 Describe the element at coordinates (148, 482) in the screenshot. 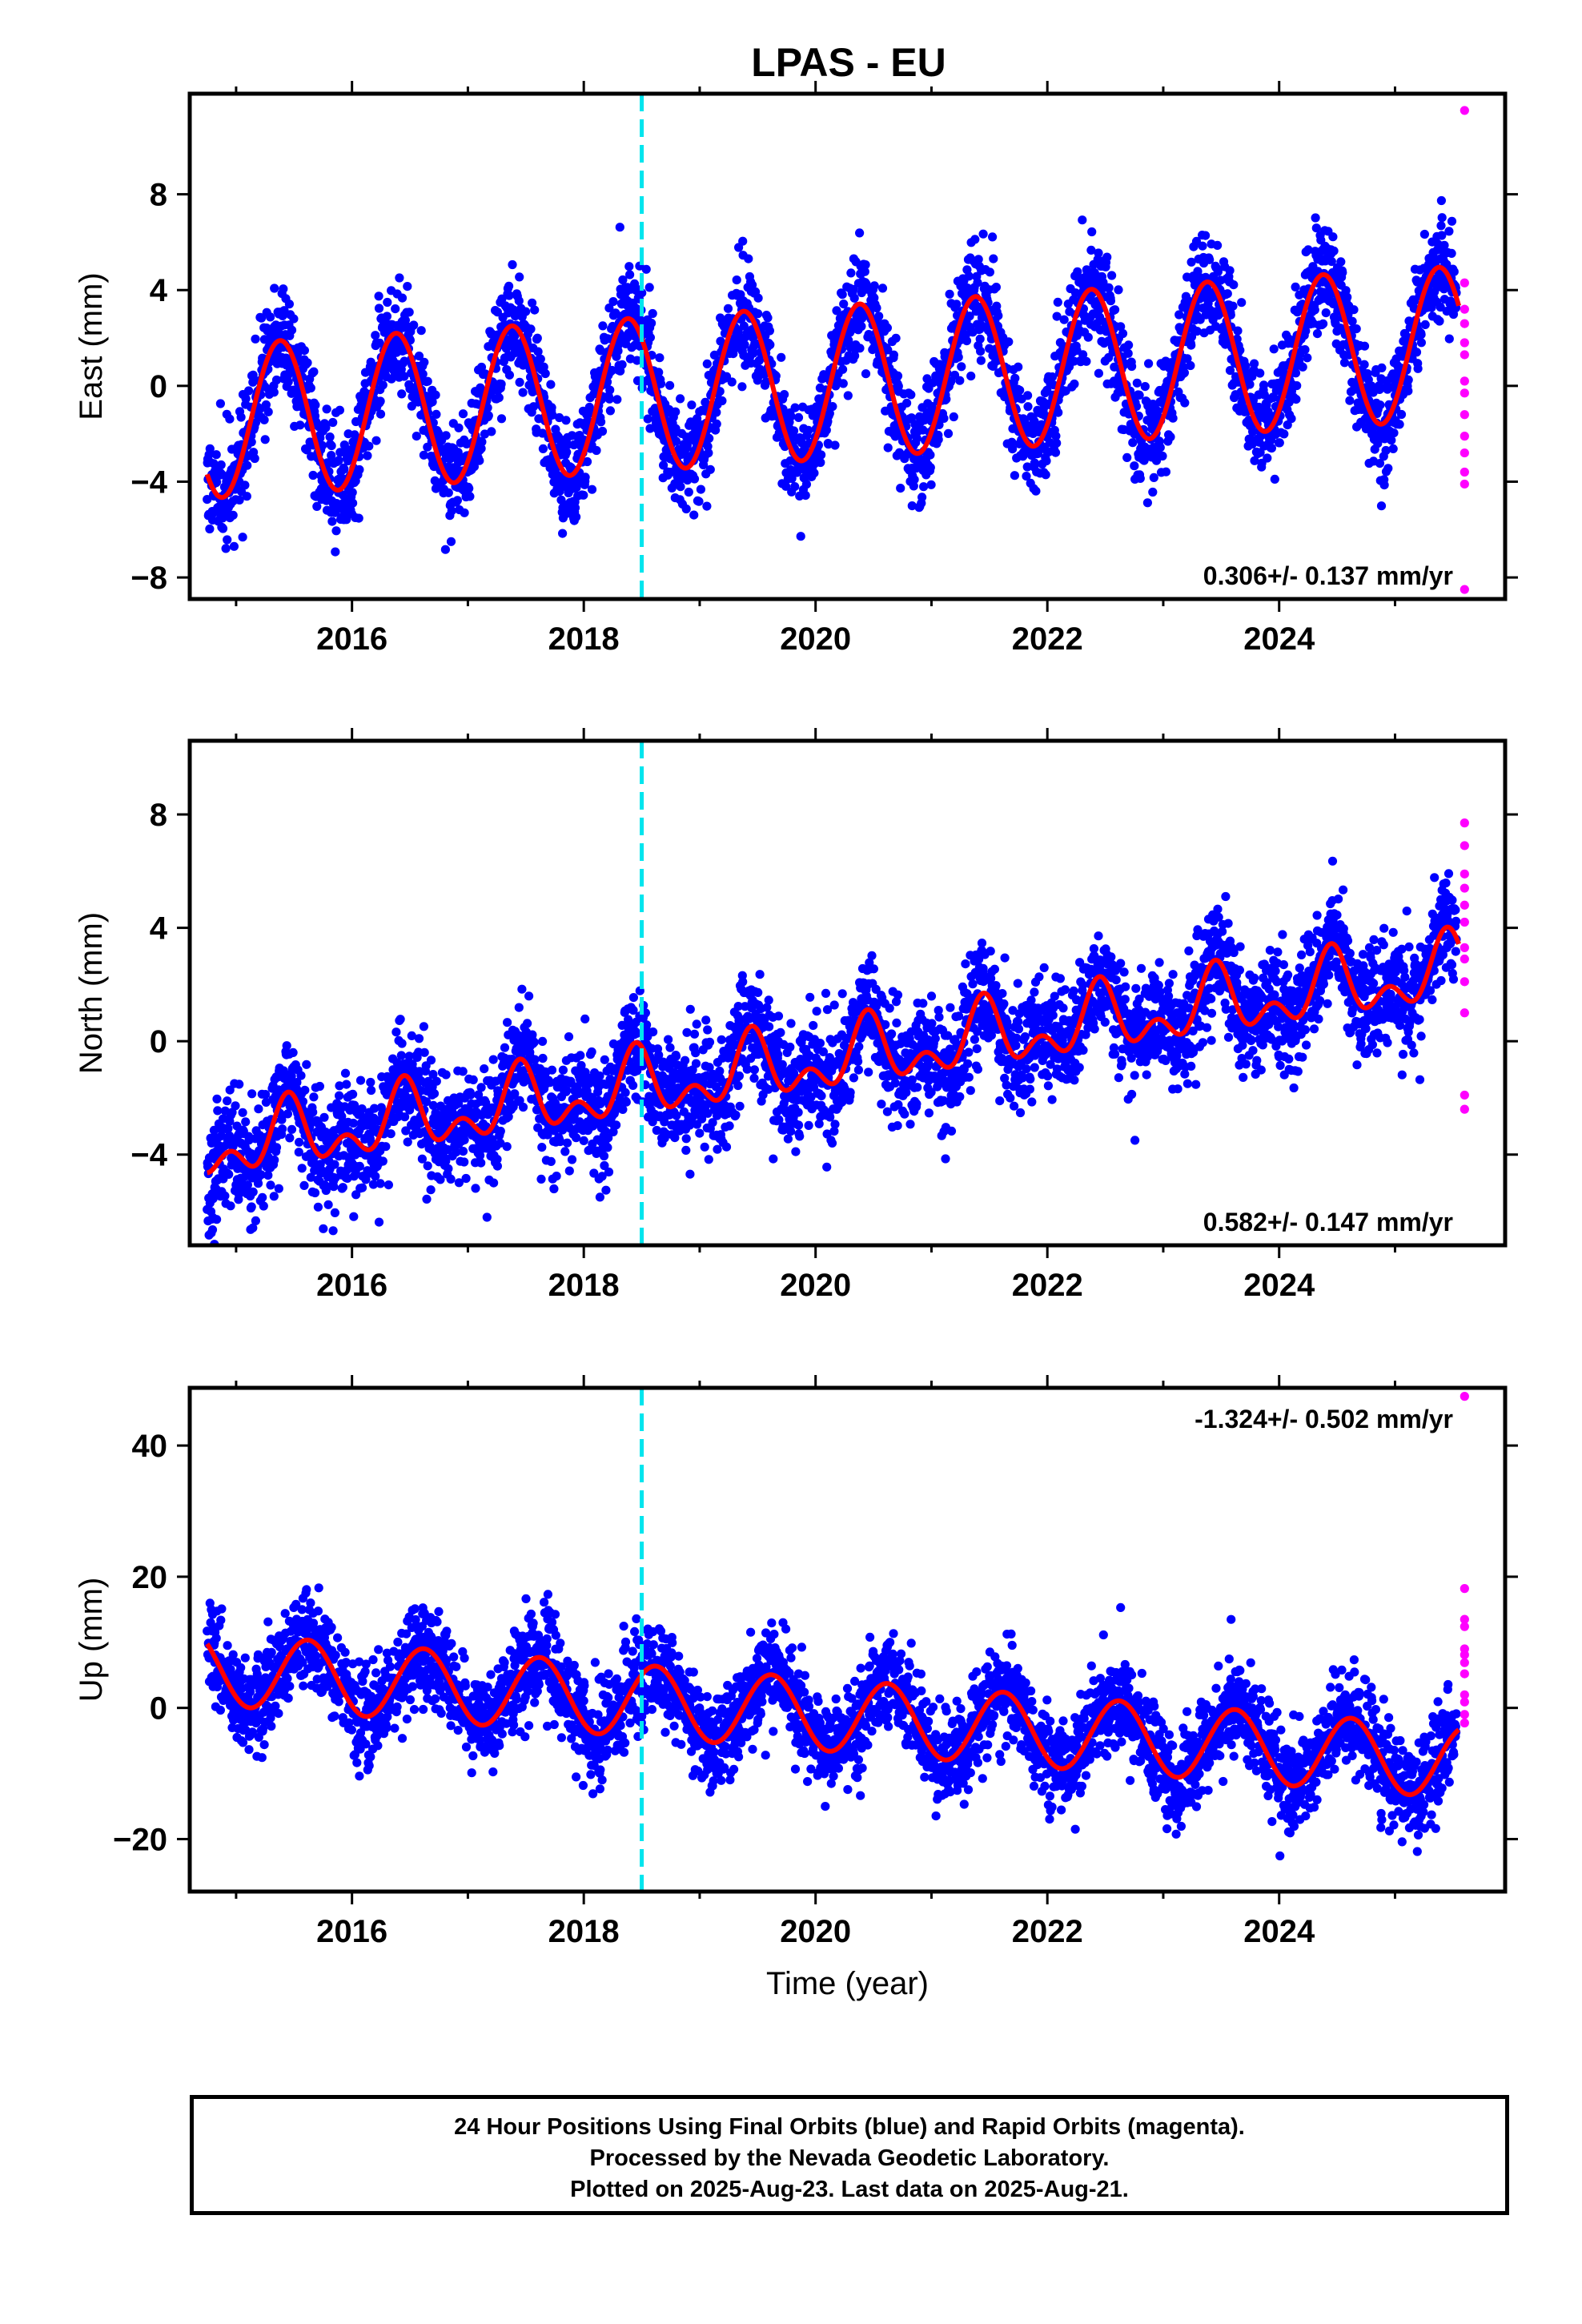

I see `y-tick-label: −4` at that location.